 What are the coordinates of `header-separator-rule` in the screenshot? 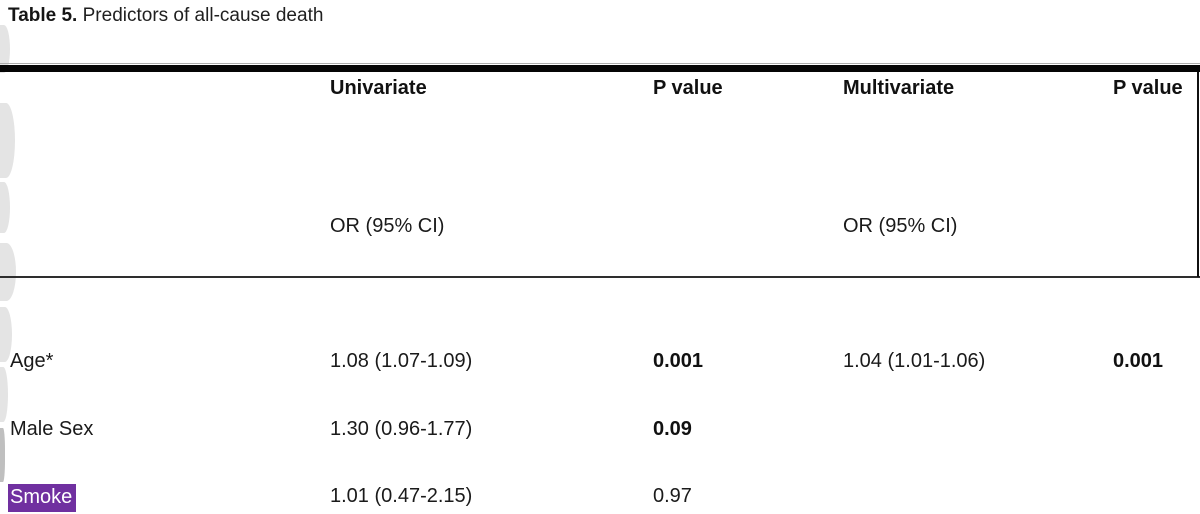 It's located at (600, 277).